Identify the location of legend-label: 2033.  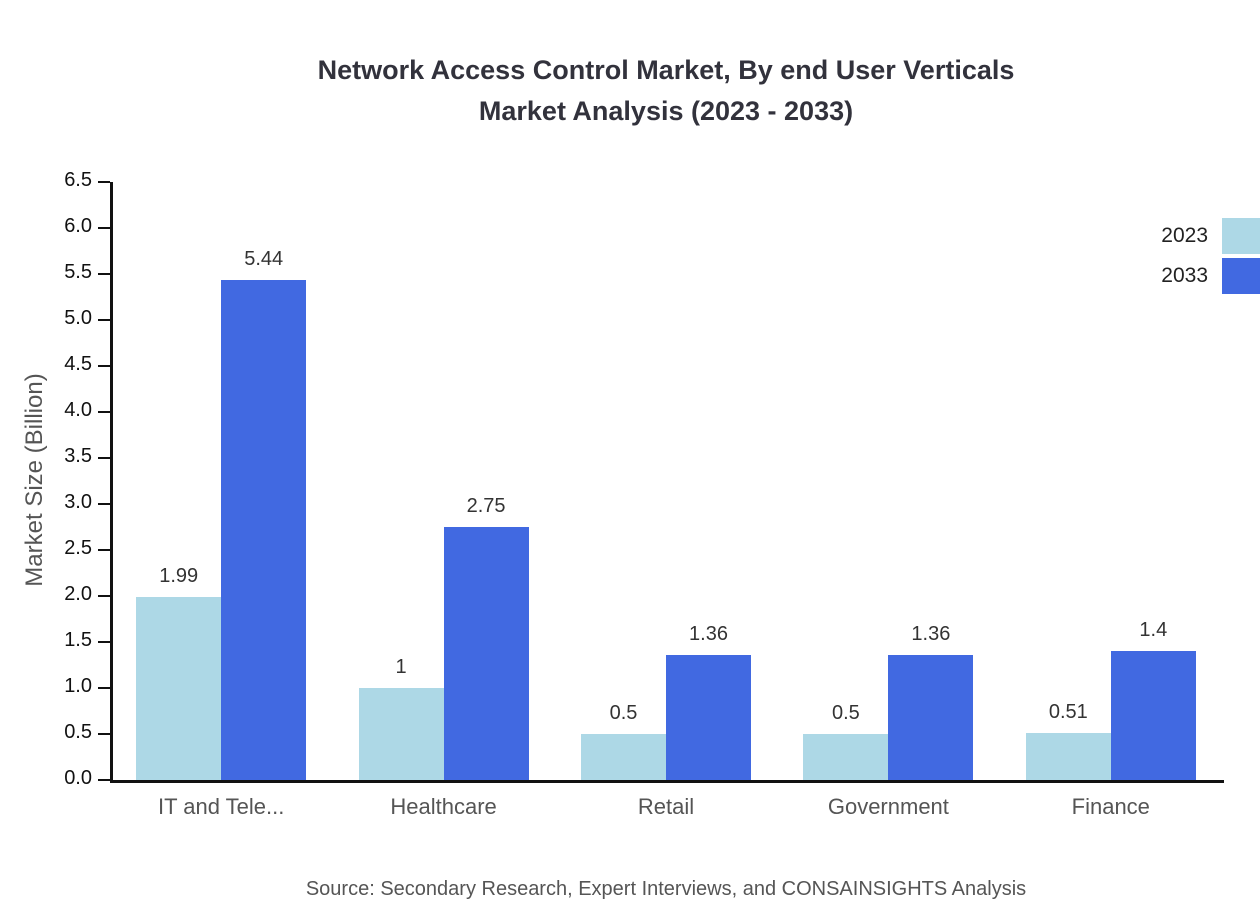
(1184, 275).